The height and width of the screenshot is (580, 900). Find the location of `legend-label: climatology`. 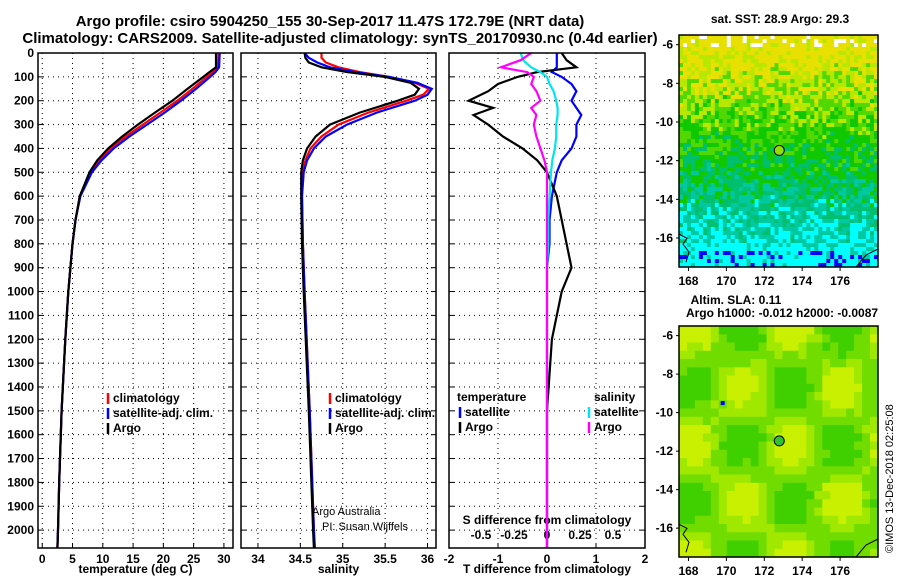

legend-label: climatology is located at coordinates (368, 398).